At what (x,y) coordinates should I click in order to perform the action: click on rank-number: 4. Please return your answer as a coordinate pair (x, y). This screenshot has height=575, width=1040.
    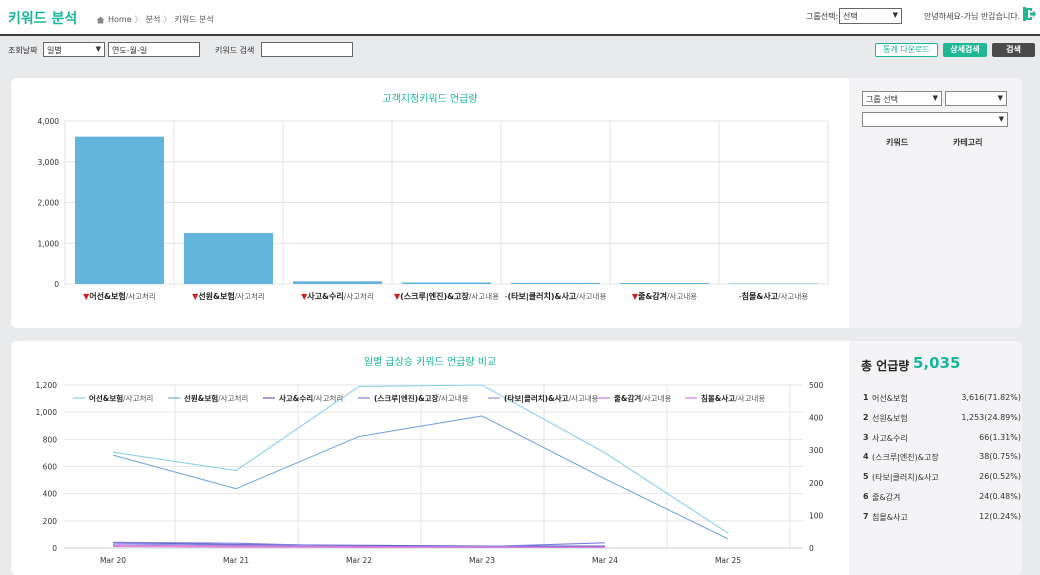
    Looking at the image, I should click on (866, 457).